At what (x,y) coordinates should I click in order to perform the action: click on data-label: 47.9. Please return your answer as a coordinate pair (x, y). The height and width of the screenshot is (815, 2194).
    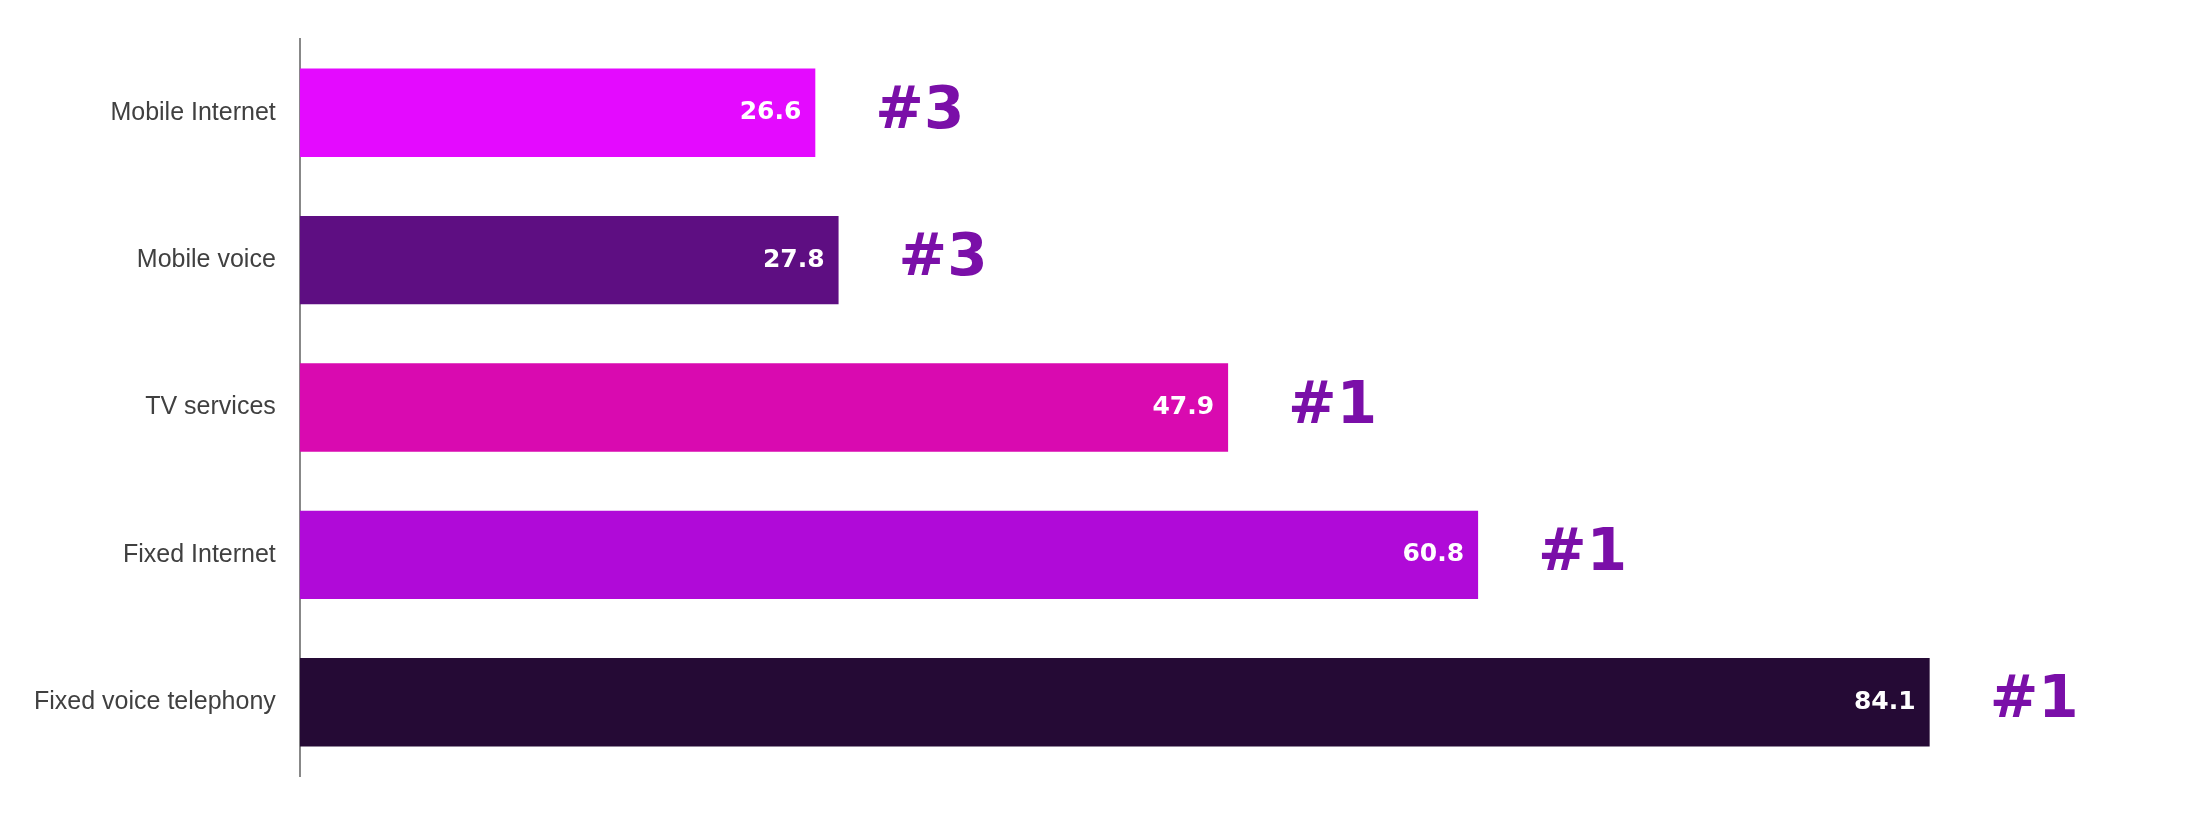
    Looking at the image, I should click on (1183, 405).